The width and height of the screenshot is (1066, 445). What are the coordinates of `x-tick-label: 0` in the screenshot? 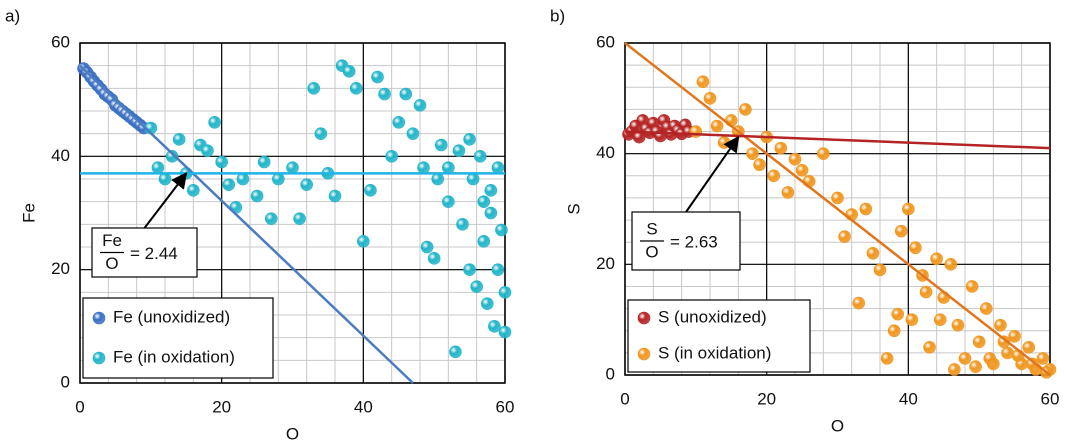 It's located at (79, 406).